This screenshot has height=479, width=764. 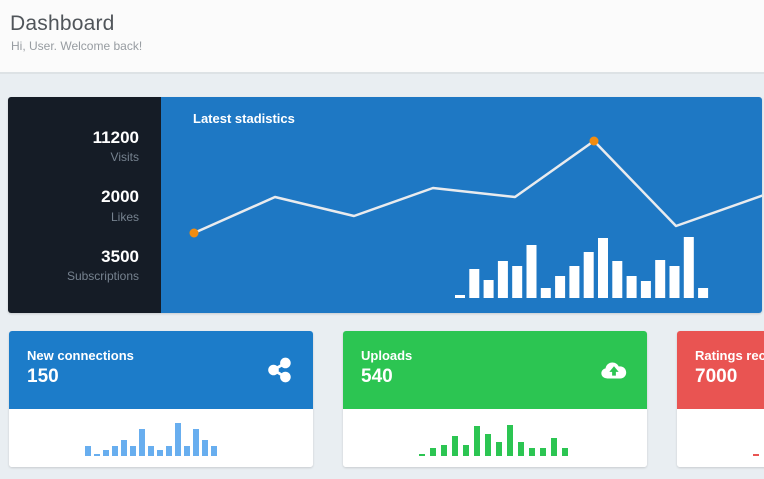 I want to click on card-uploads: Uploads 540, so click(x=495, y=399).